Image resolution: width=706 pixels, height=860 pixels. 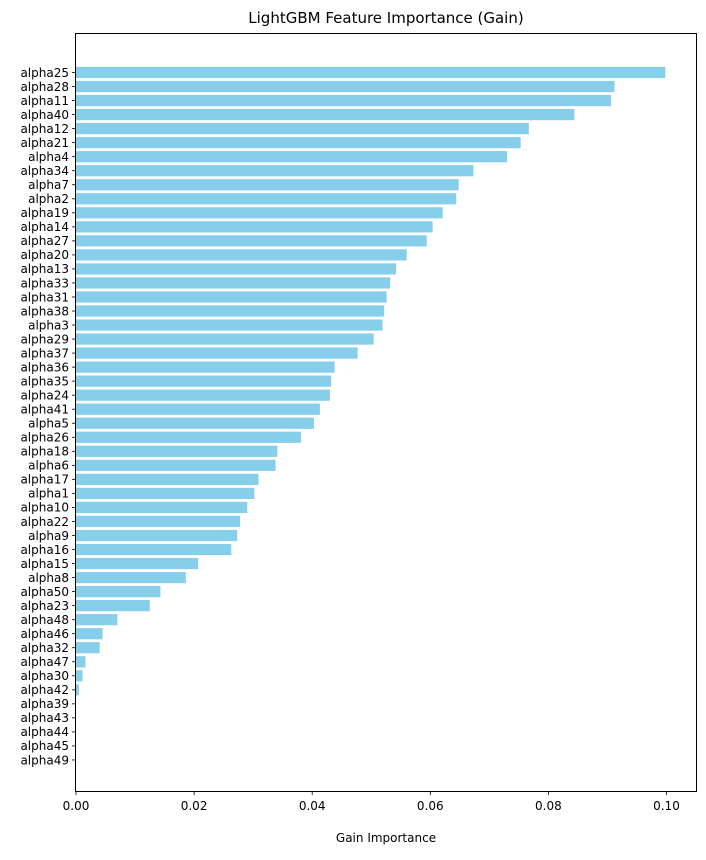 I want to click on y-tick-label: alpha45, so click(x=44, y=746).